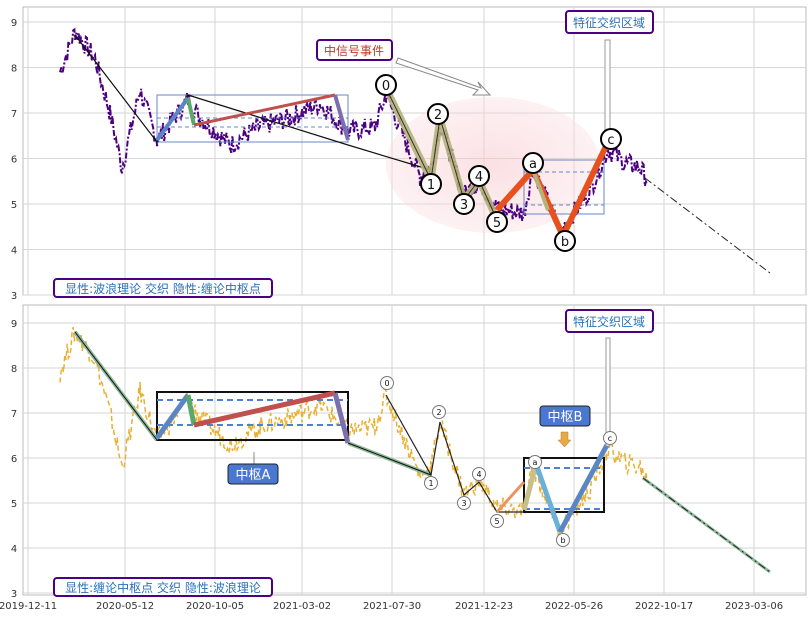 The width and height of the screenshot is (811, 617). Describe the element at coordinates (484, 606) in the screenshot. I see `x-tick-label: 2021-12-23` at that location.